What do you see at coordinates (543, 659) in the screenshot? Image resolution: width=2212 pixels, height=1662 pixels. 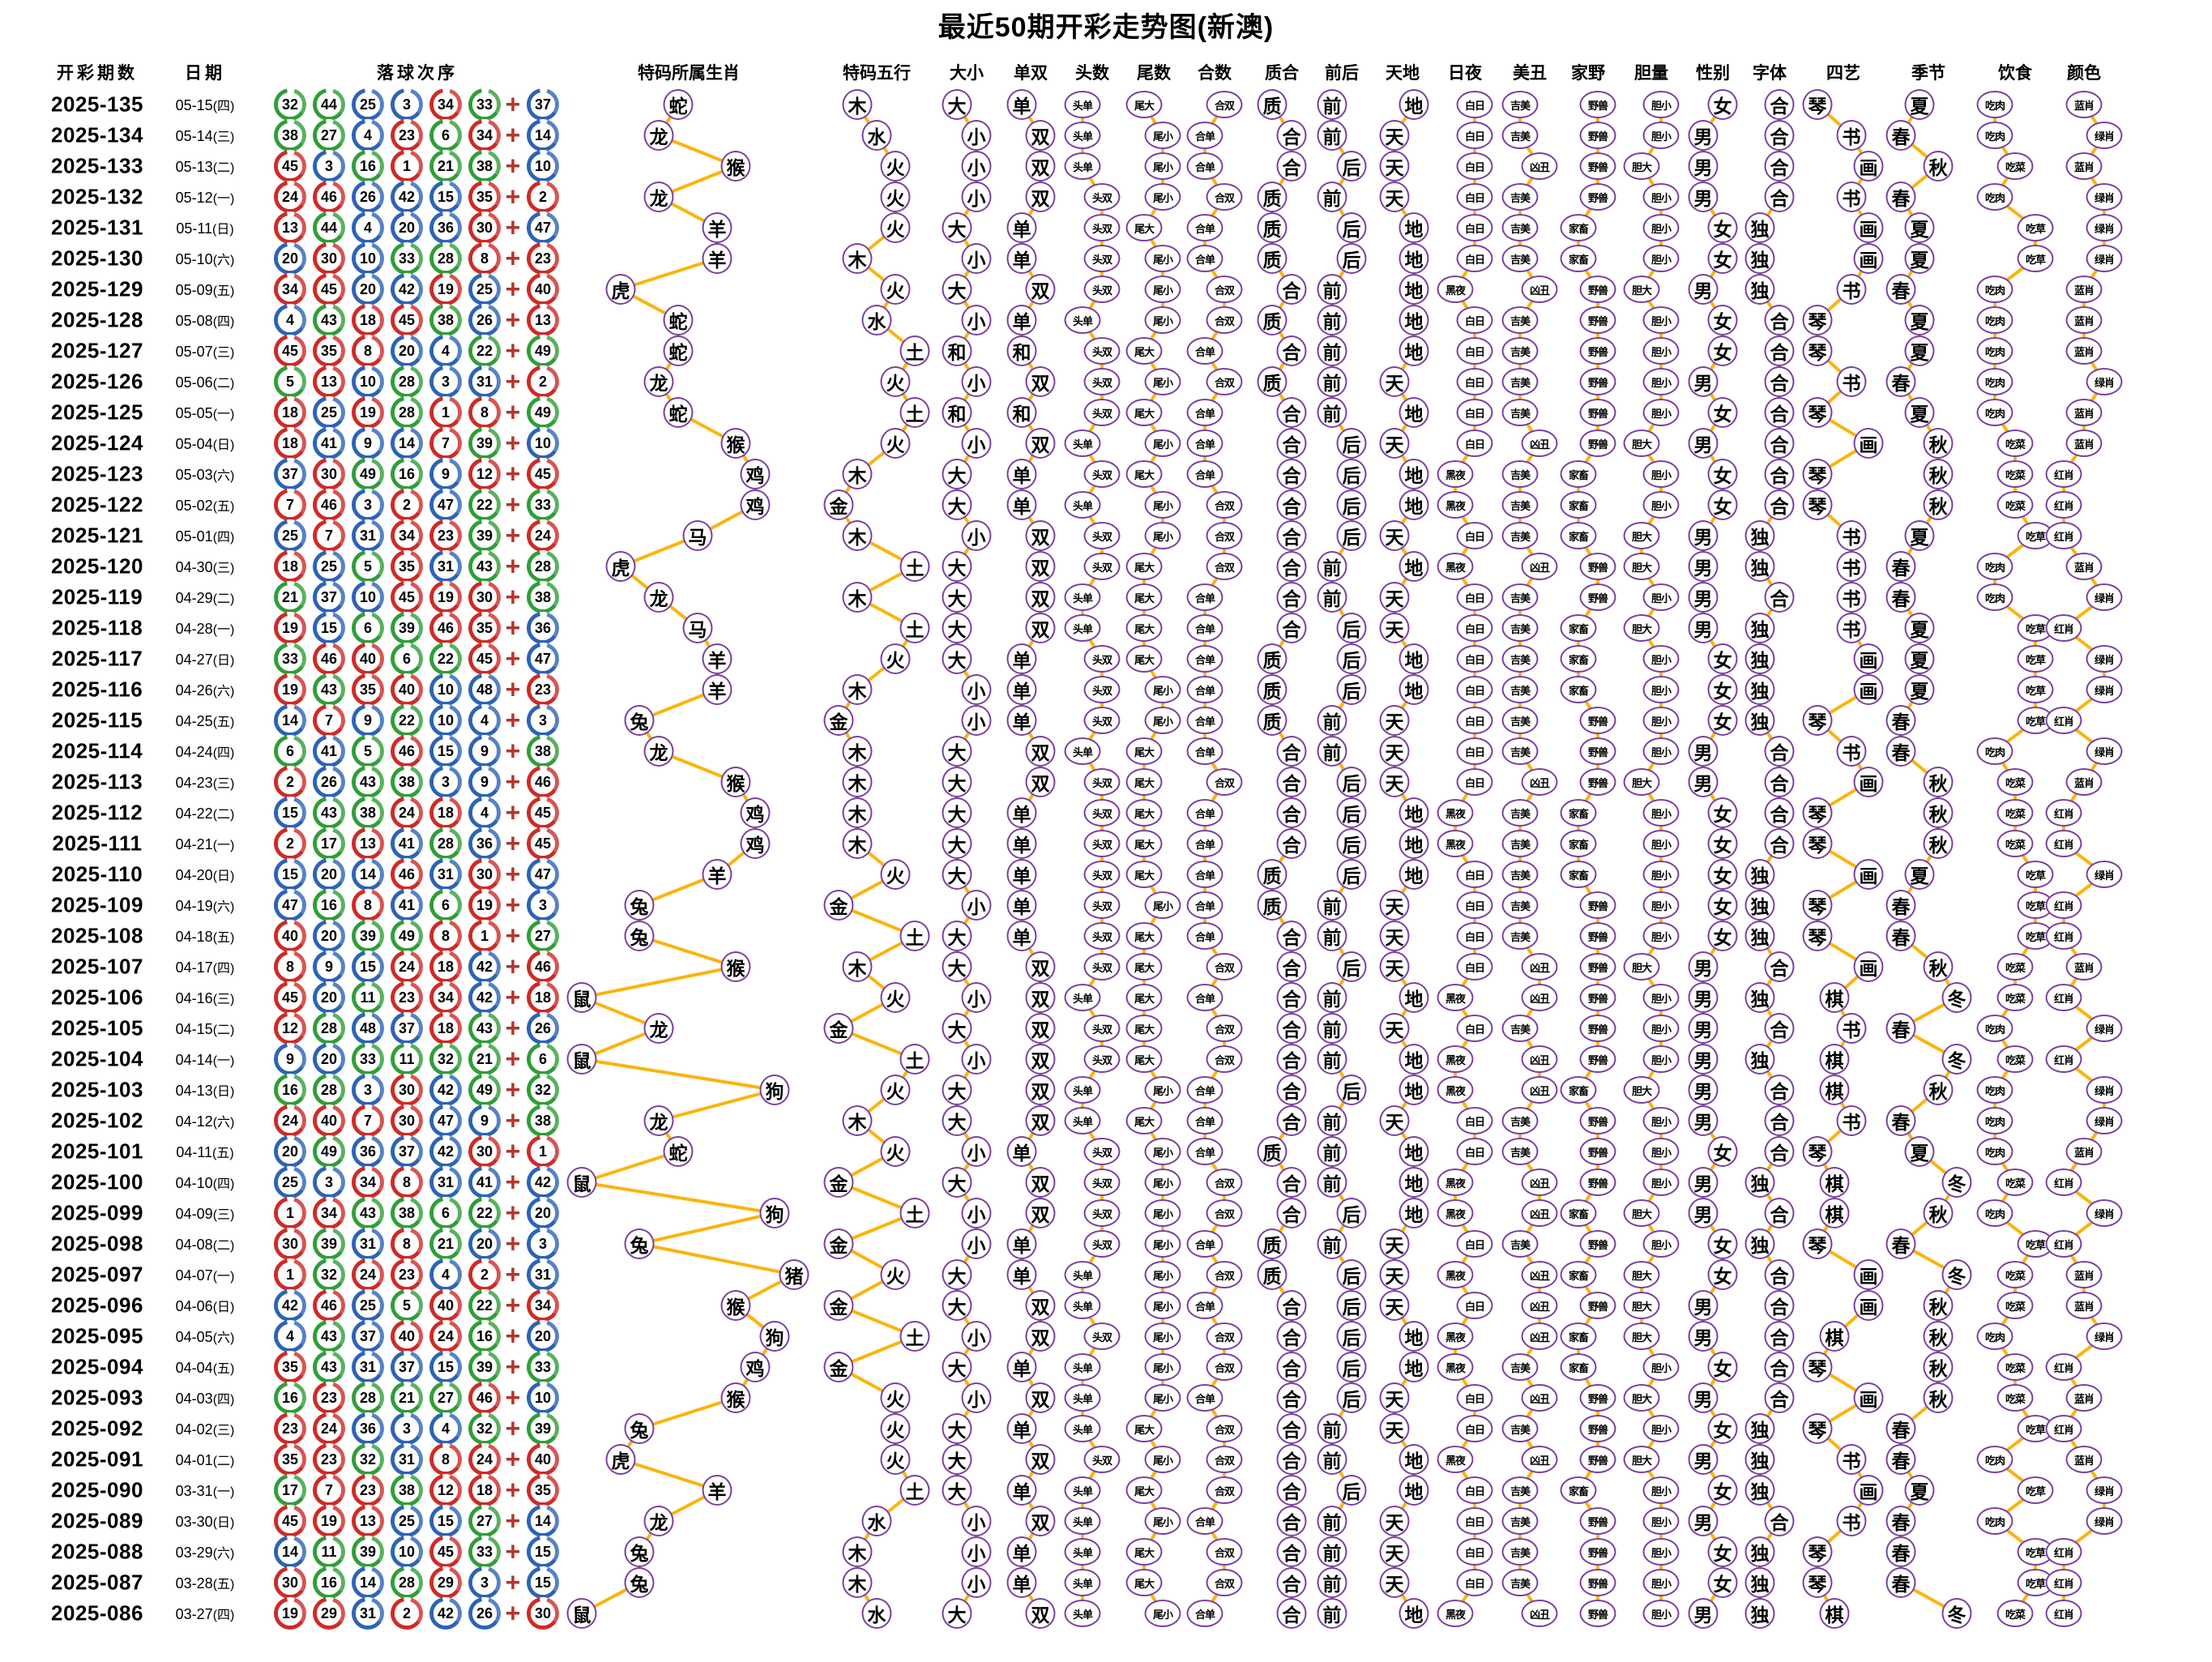 I see `special-ball: 47` at bounding box center [543, 659].